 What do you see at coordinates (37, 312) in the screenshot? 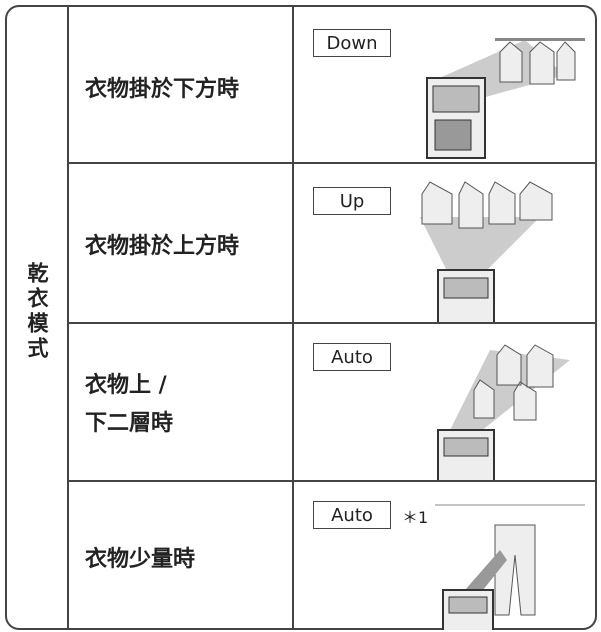
I see `side-label: 乾衣模式` at bounding box center [37, 312].